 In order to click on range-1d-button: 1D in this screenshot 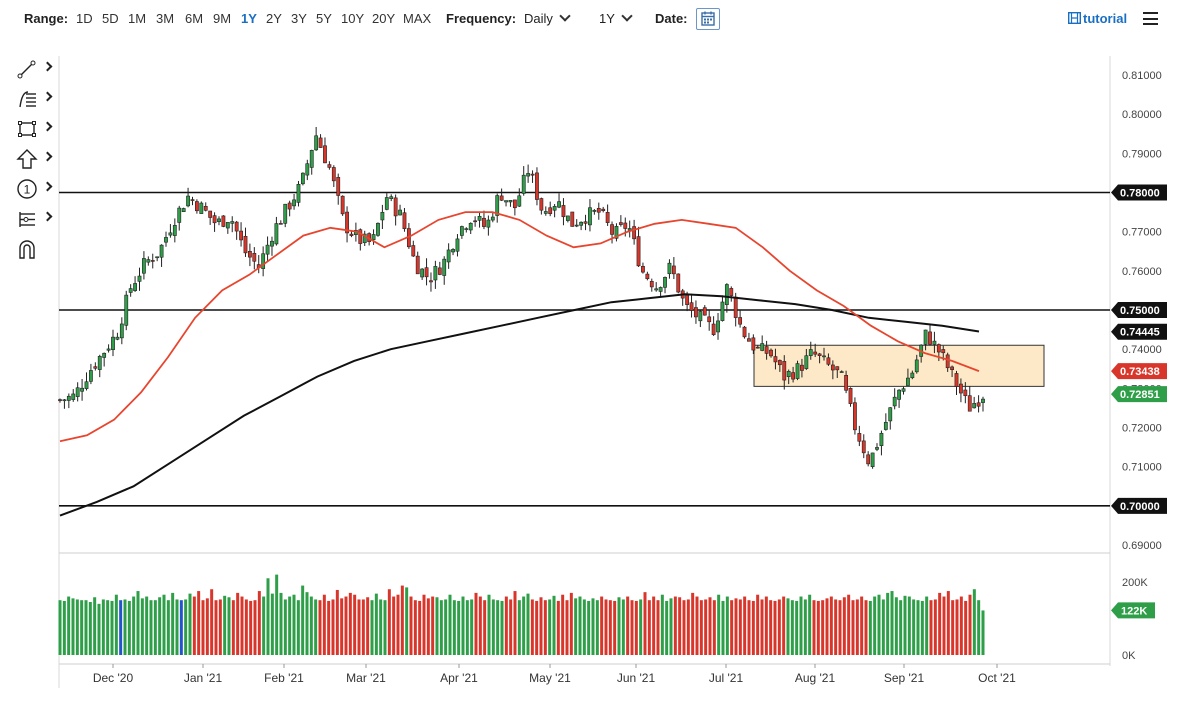, I will do `click(84, 18)`.